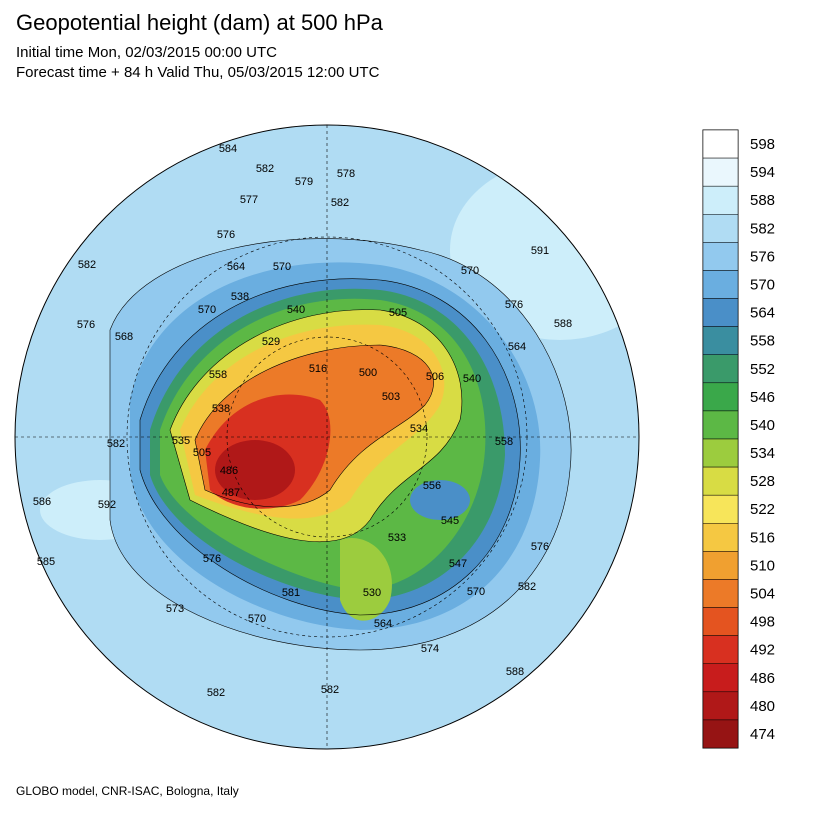 Image resolution: width=820 pixels, height=820 pixels. I want to click on legend-label: 558, so click(762, 341).